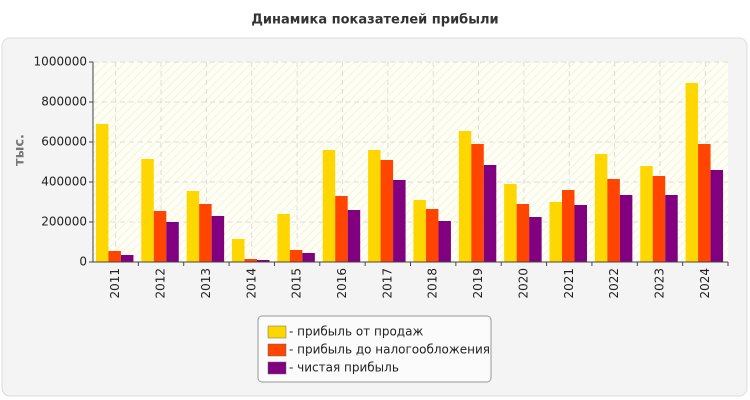  Describe the element at coordinates (60, 62) in the screenshot. I see `y-tick-label: 1000000` at that location.